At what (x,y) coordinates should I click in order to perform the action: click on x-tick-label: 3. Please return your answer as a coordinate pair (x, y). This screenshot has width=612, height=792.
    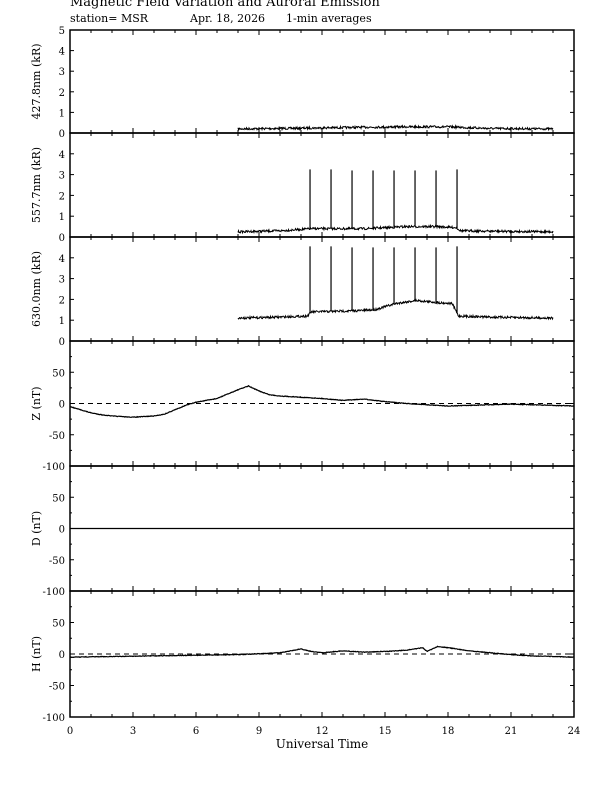
    Looking at the image, I should click on (133, 731).